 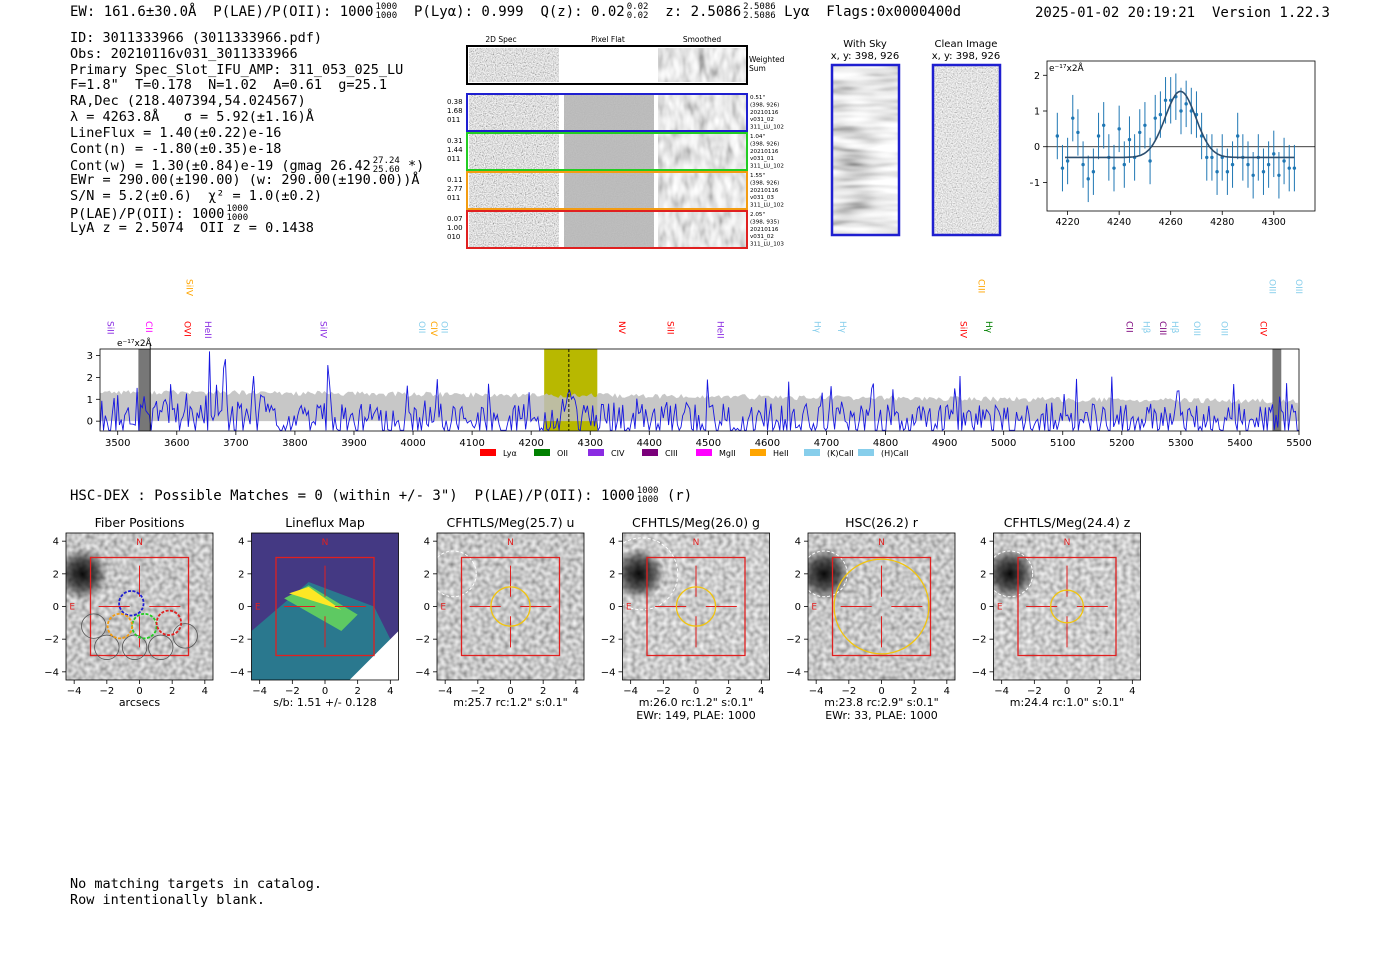 What do you see at coordinates (90, 378) in the screenshot?
I see `spectrum-ytick-label: 2` at bounding box center [90, 378].